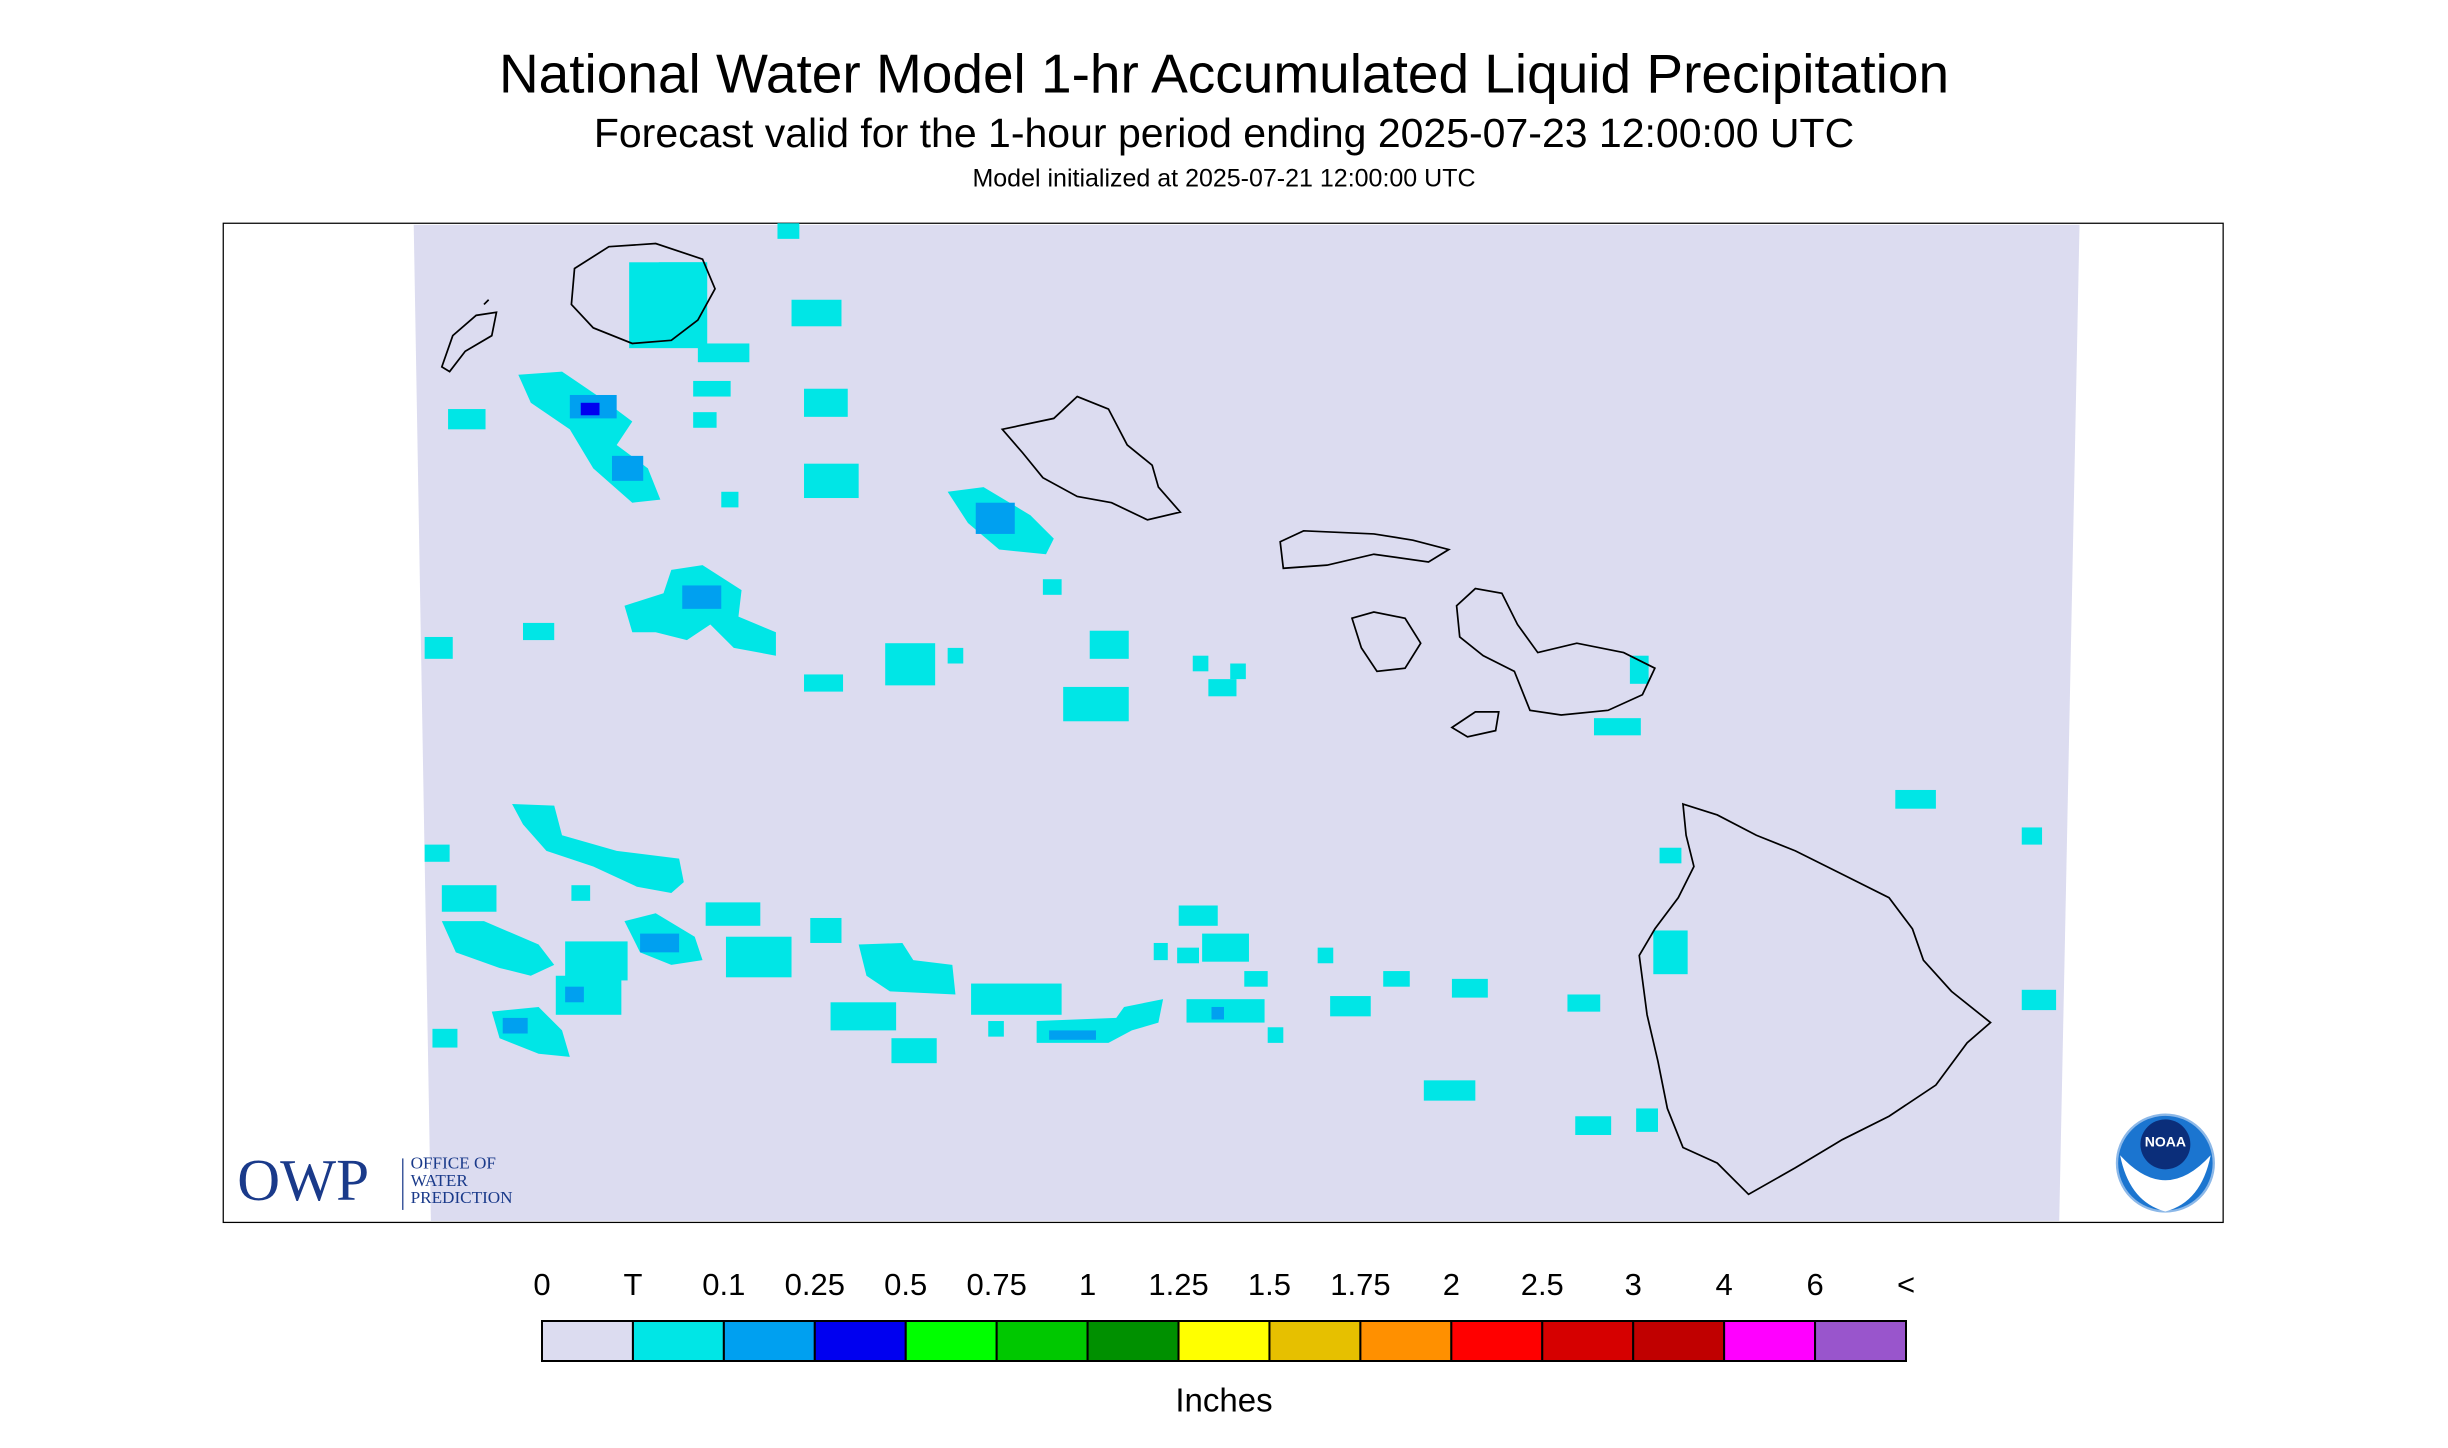 This screenshot has height=1448, width=2448. I want to click on owp-mark: OWP, so click(303, 1180).